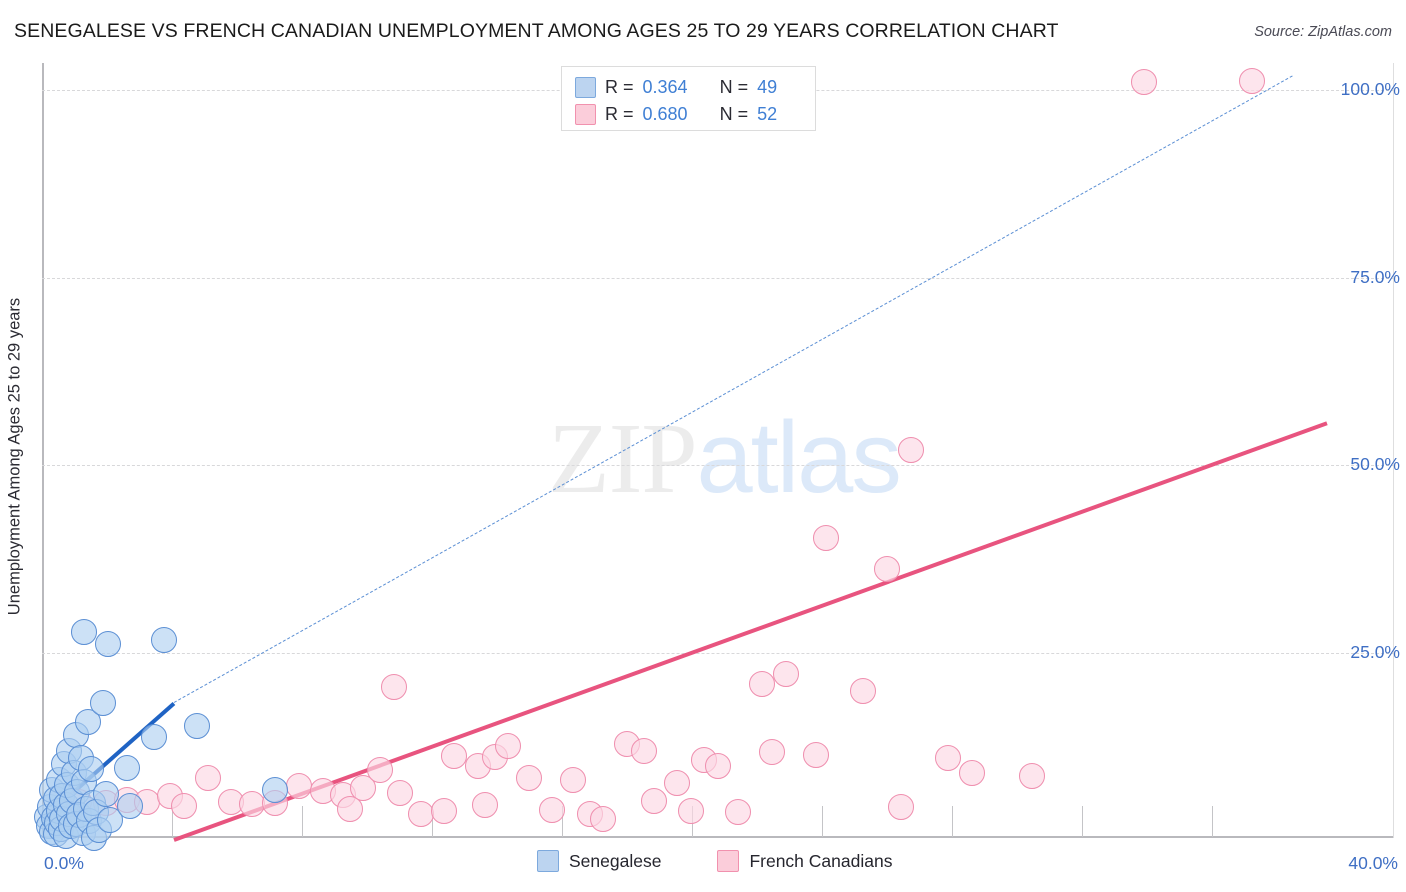 This screenshot has width=1406, height=892. I want to click on n-label-senegalese: N =, so click(734, 86).